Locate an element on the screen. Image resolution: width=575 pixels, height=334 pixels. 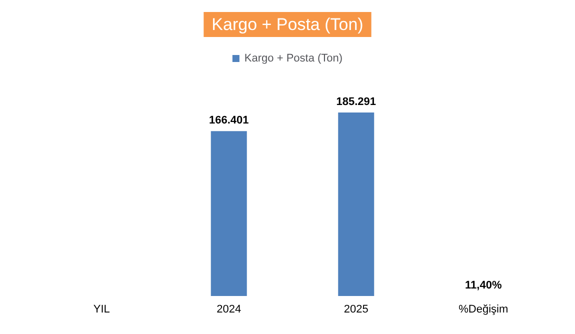
x-tick-label: %Değişim is located at coordinates (483, 310).